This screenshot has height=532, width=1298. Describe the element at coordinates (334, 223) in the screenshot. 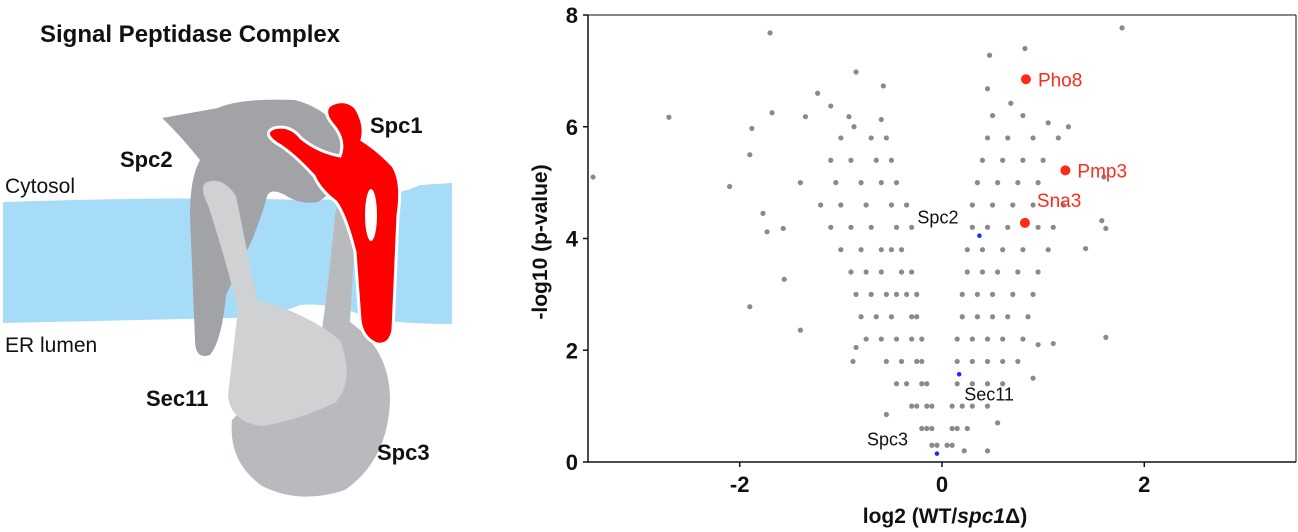

I see `spc1-subunit` at that location.